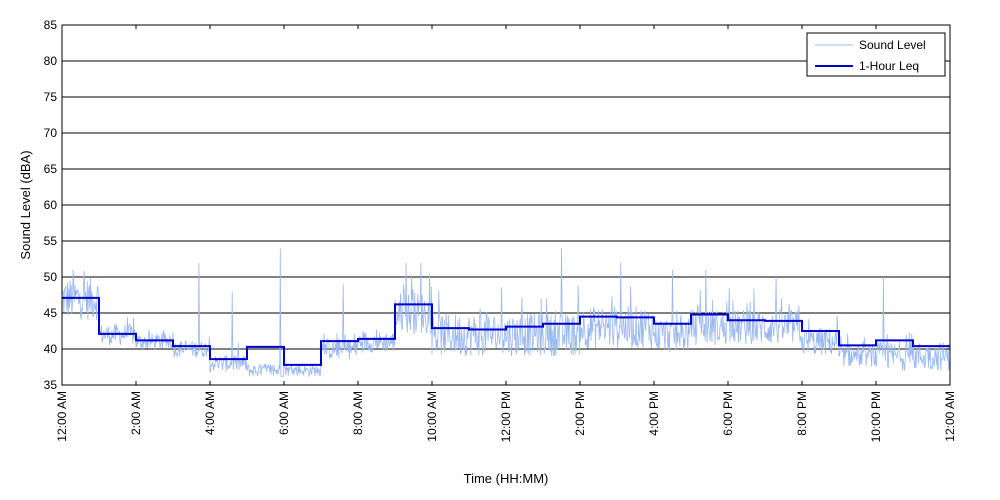 This screenshot has height=500, width=1000. I want to click on leq-series, so click(506, 331).